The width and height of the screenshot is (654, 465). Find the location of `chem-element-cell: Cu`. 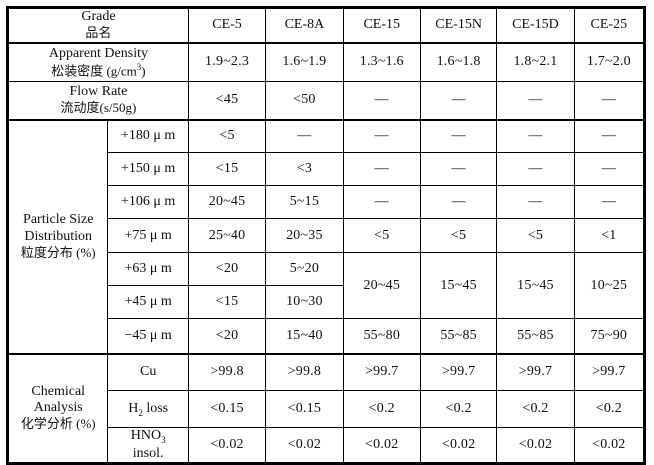

chem-element-cell: Cu is located at coordinates (148, 372).